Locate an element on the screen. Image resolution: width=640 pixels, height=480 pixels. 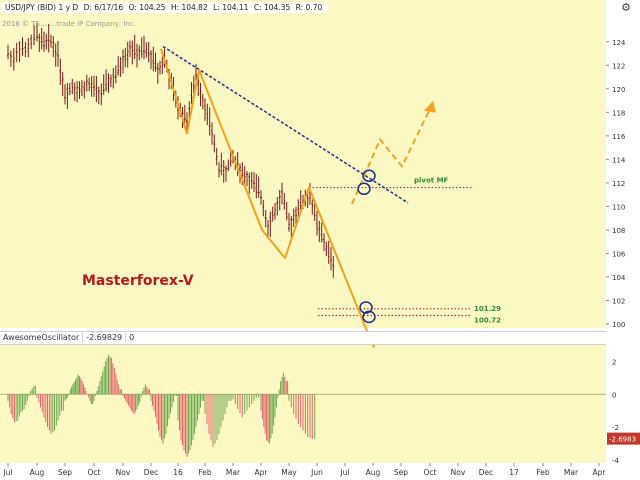
level-label: 100.72 is located at coordinates (487, 321).